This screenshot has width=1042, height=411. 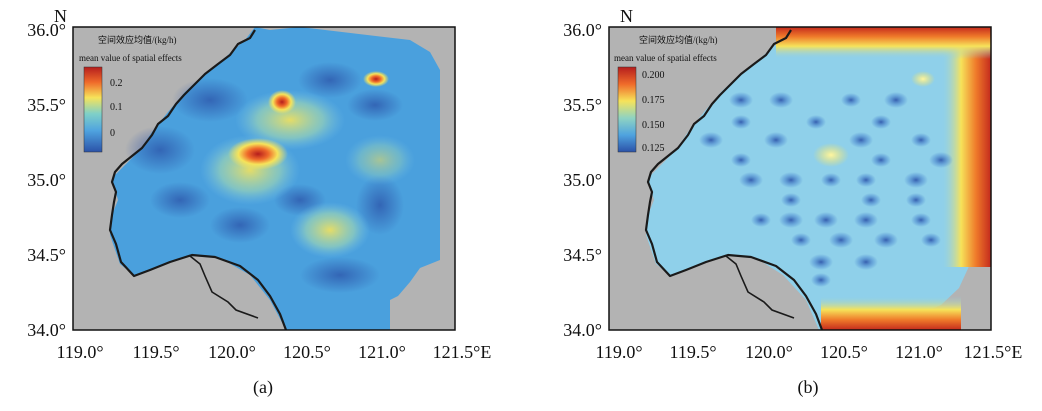 What do you see at coordinates (93, 109) in the screenshot?
I see `legend-a-colorbar` at bounding box center [93, 109].